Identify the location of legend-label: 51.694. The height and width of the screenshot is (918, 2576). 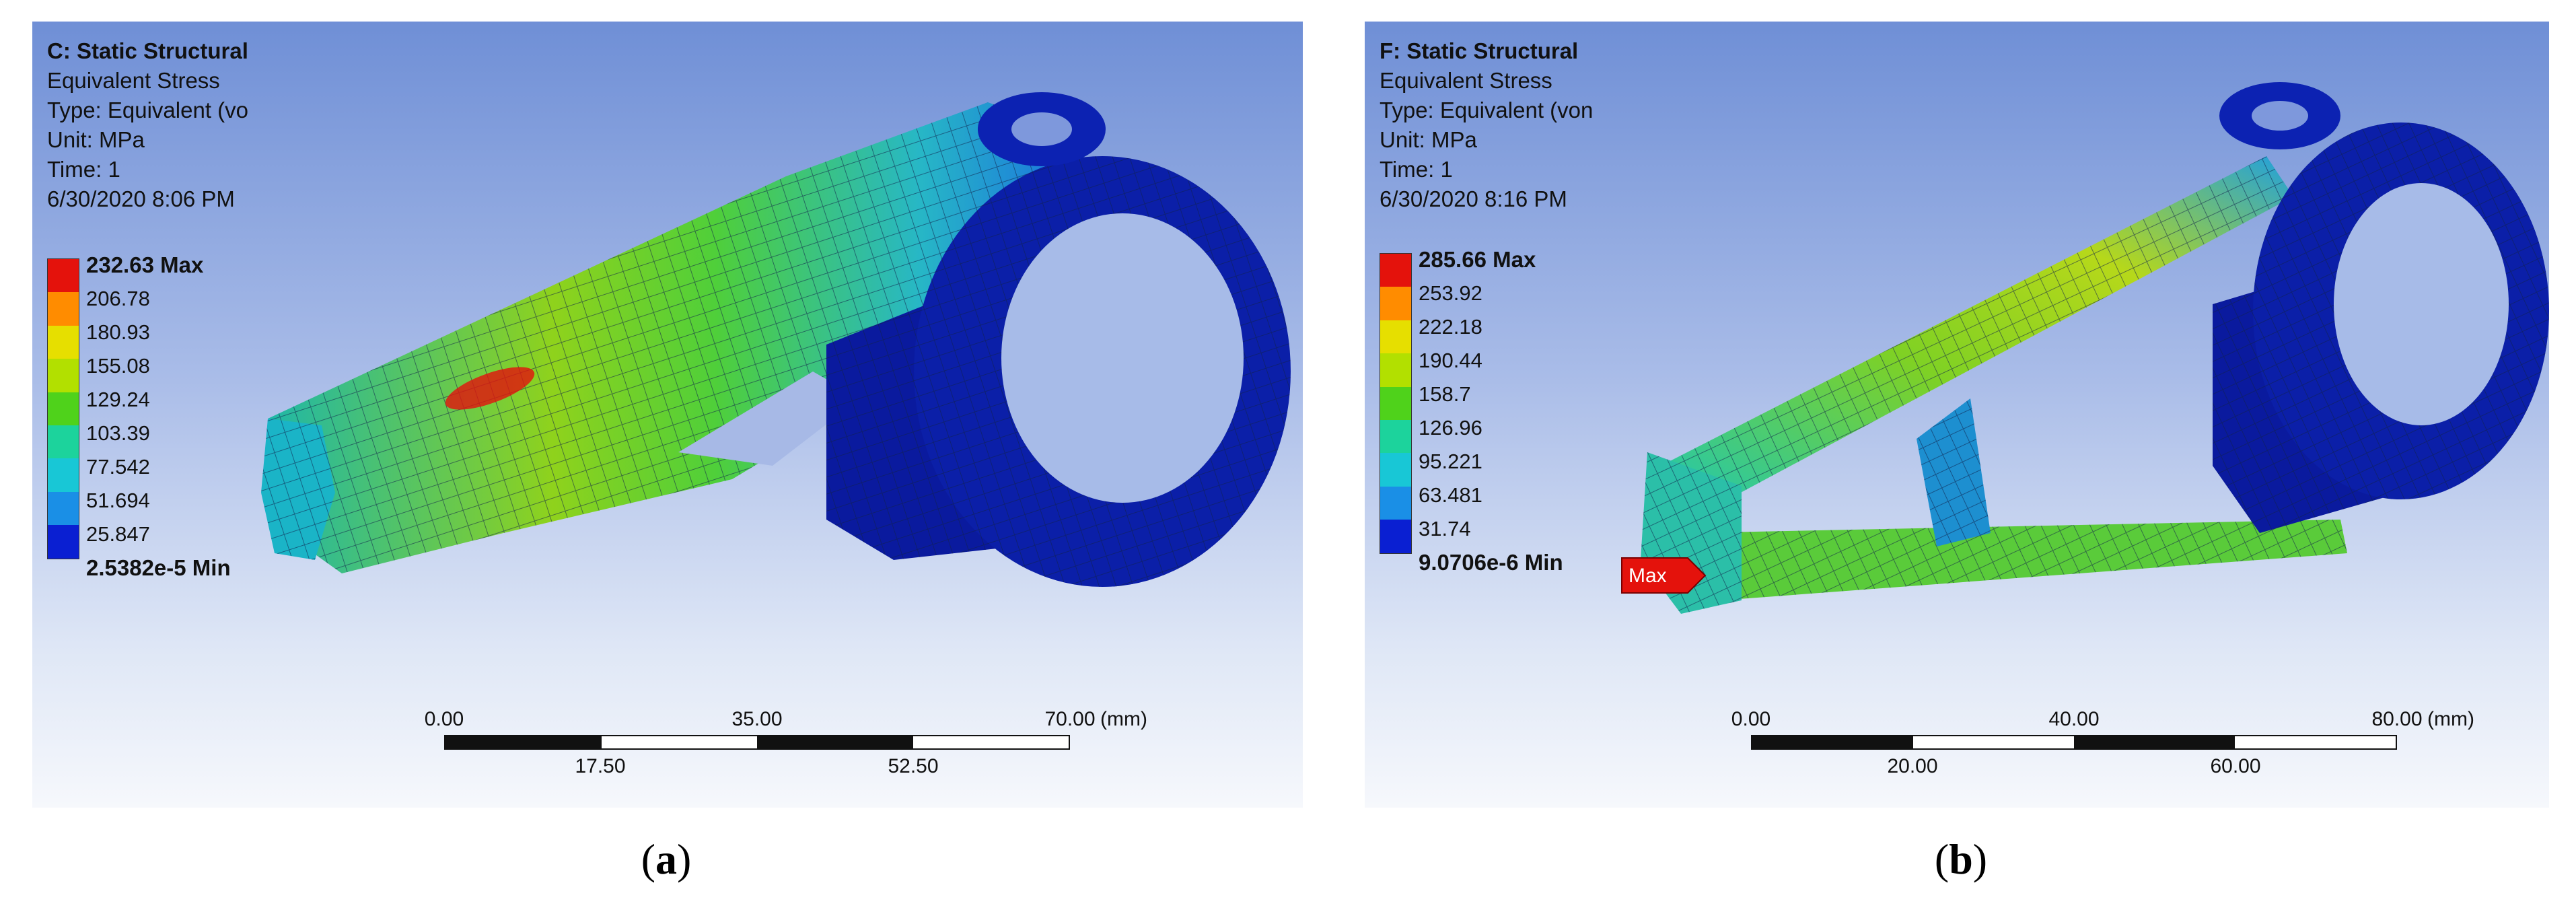
(118, 500).